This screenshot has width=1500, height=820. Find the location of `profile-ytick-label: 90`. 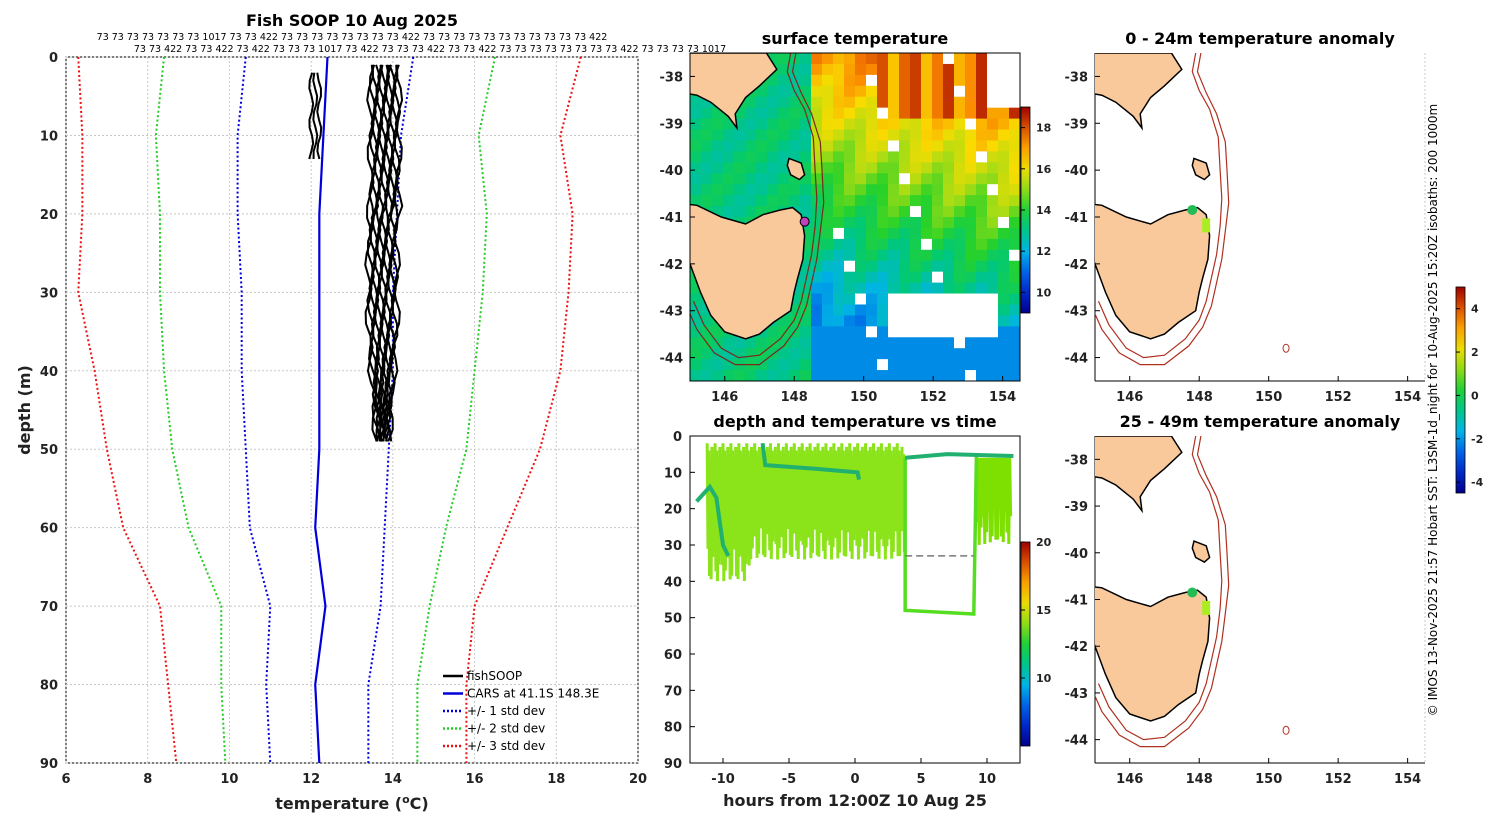

profile-ytick-label: 90 is located at coordinates (49, 764).